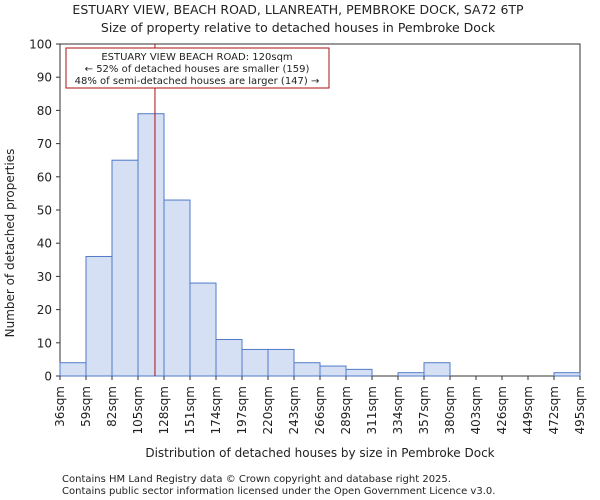 The image size is (600, 500). I want to click on bar-220sqm, so click(281, 362).